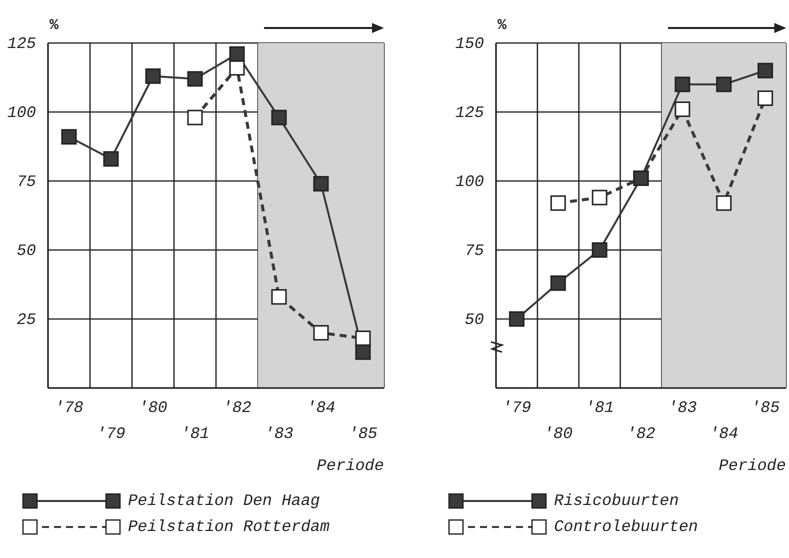  What do you see at coordinates (26, 320) in the screenshot?
I see `y-tick-label: 25` at bounding box center [26, 320].